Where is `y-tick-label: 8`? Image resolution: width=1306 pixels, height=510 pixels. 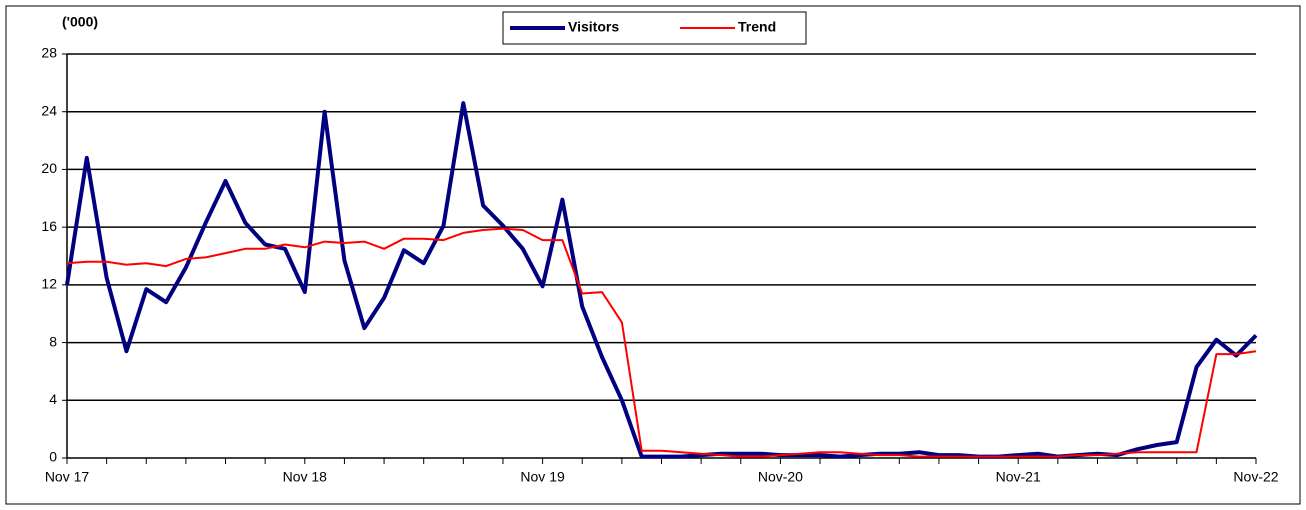
y-tick-label: 8 is located at coordinates (53, 341).